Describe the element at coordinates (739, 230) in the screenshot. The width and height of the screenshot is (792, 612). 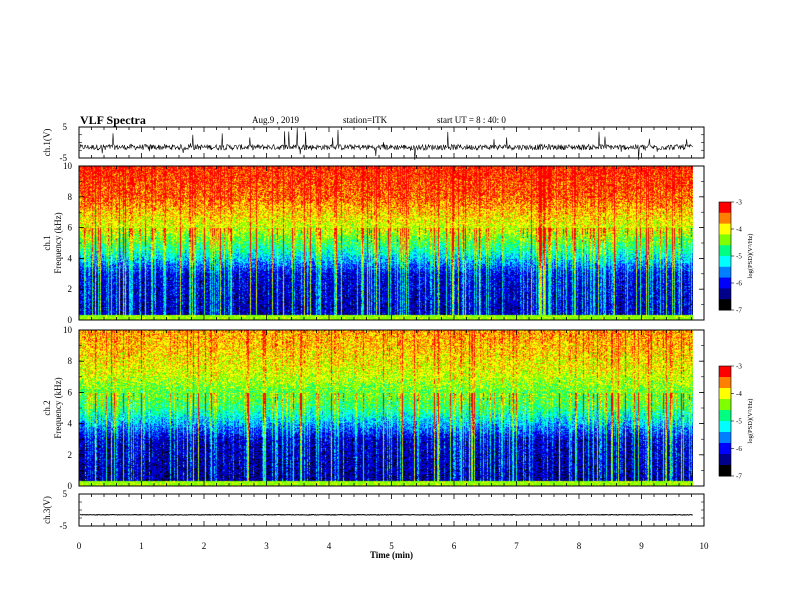
I see `colorbar-tick-label: -4` at that location.